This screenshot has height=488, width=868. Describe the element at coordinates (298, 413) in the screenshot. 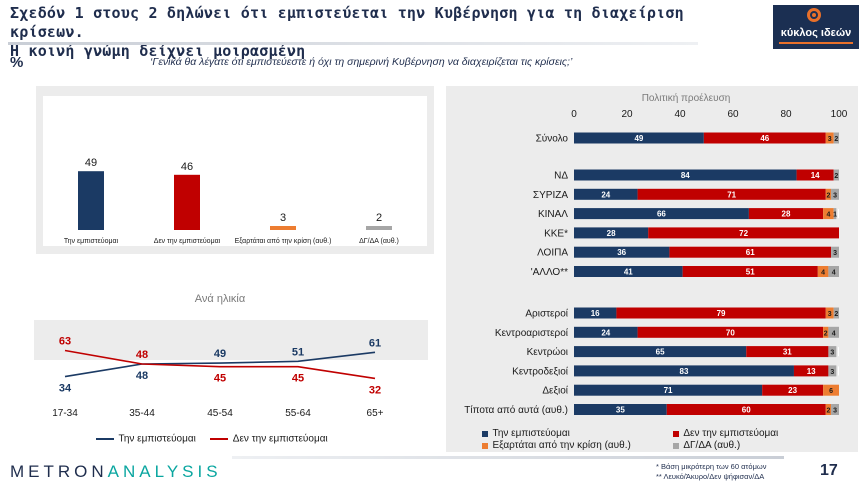

I see `age-axis-tick-label: 55-64` at that location.